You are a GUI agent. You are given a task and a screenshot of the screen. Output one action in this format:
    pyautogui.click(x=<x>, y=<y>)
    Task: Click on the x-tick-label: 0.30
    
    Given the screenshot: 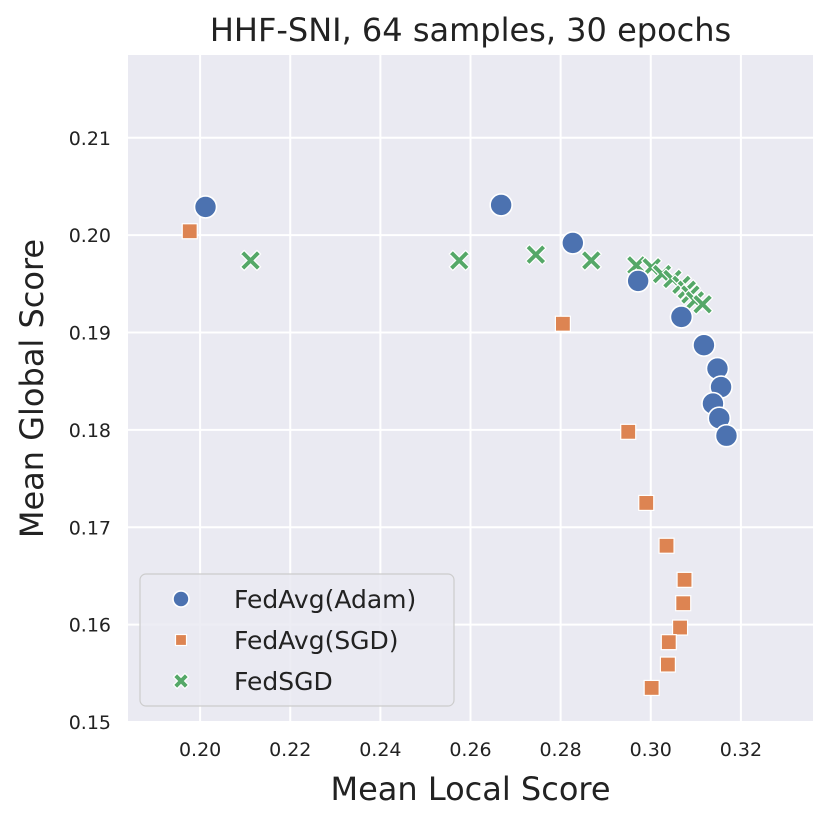 What is the action you would take?
    pyautogui.click(x=651, y=750)
    